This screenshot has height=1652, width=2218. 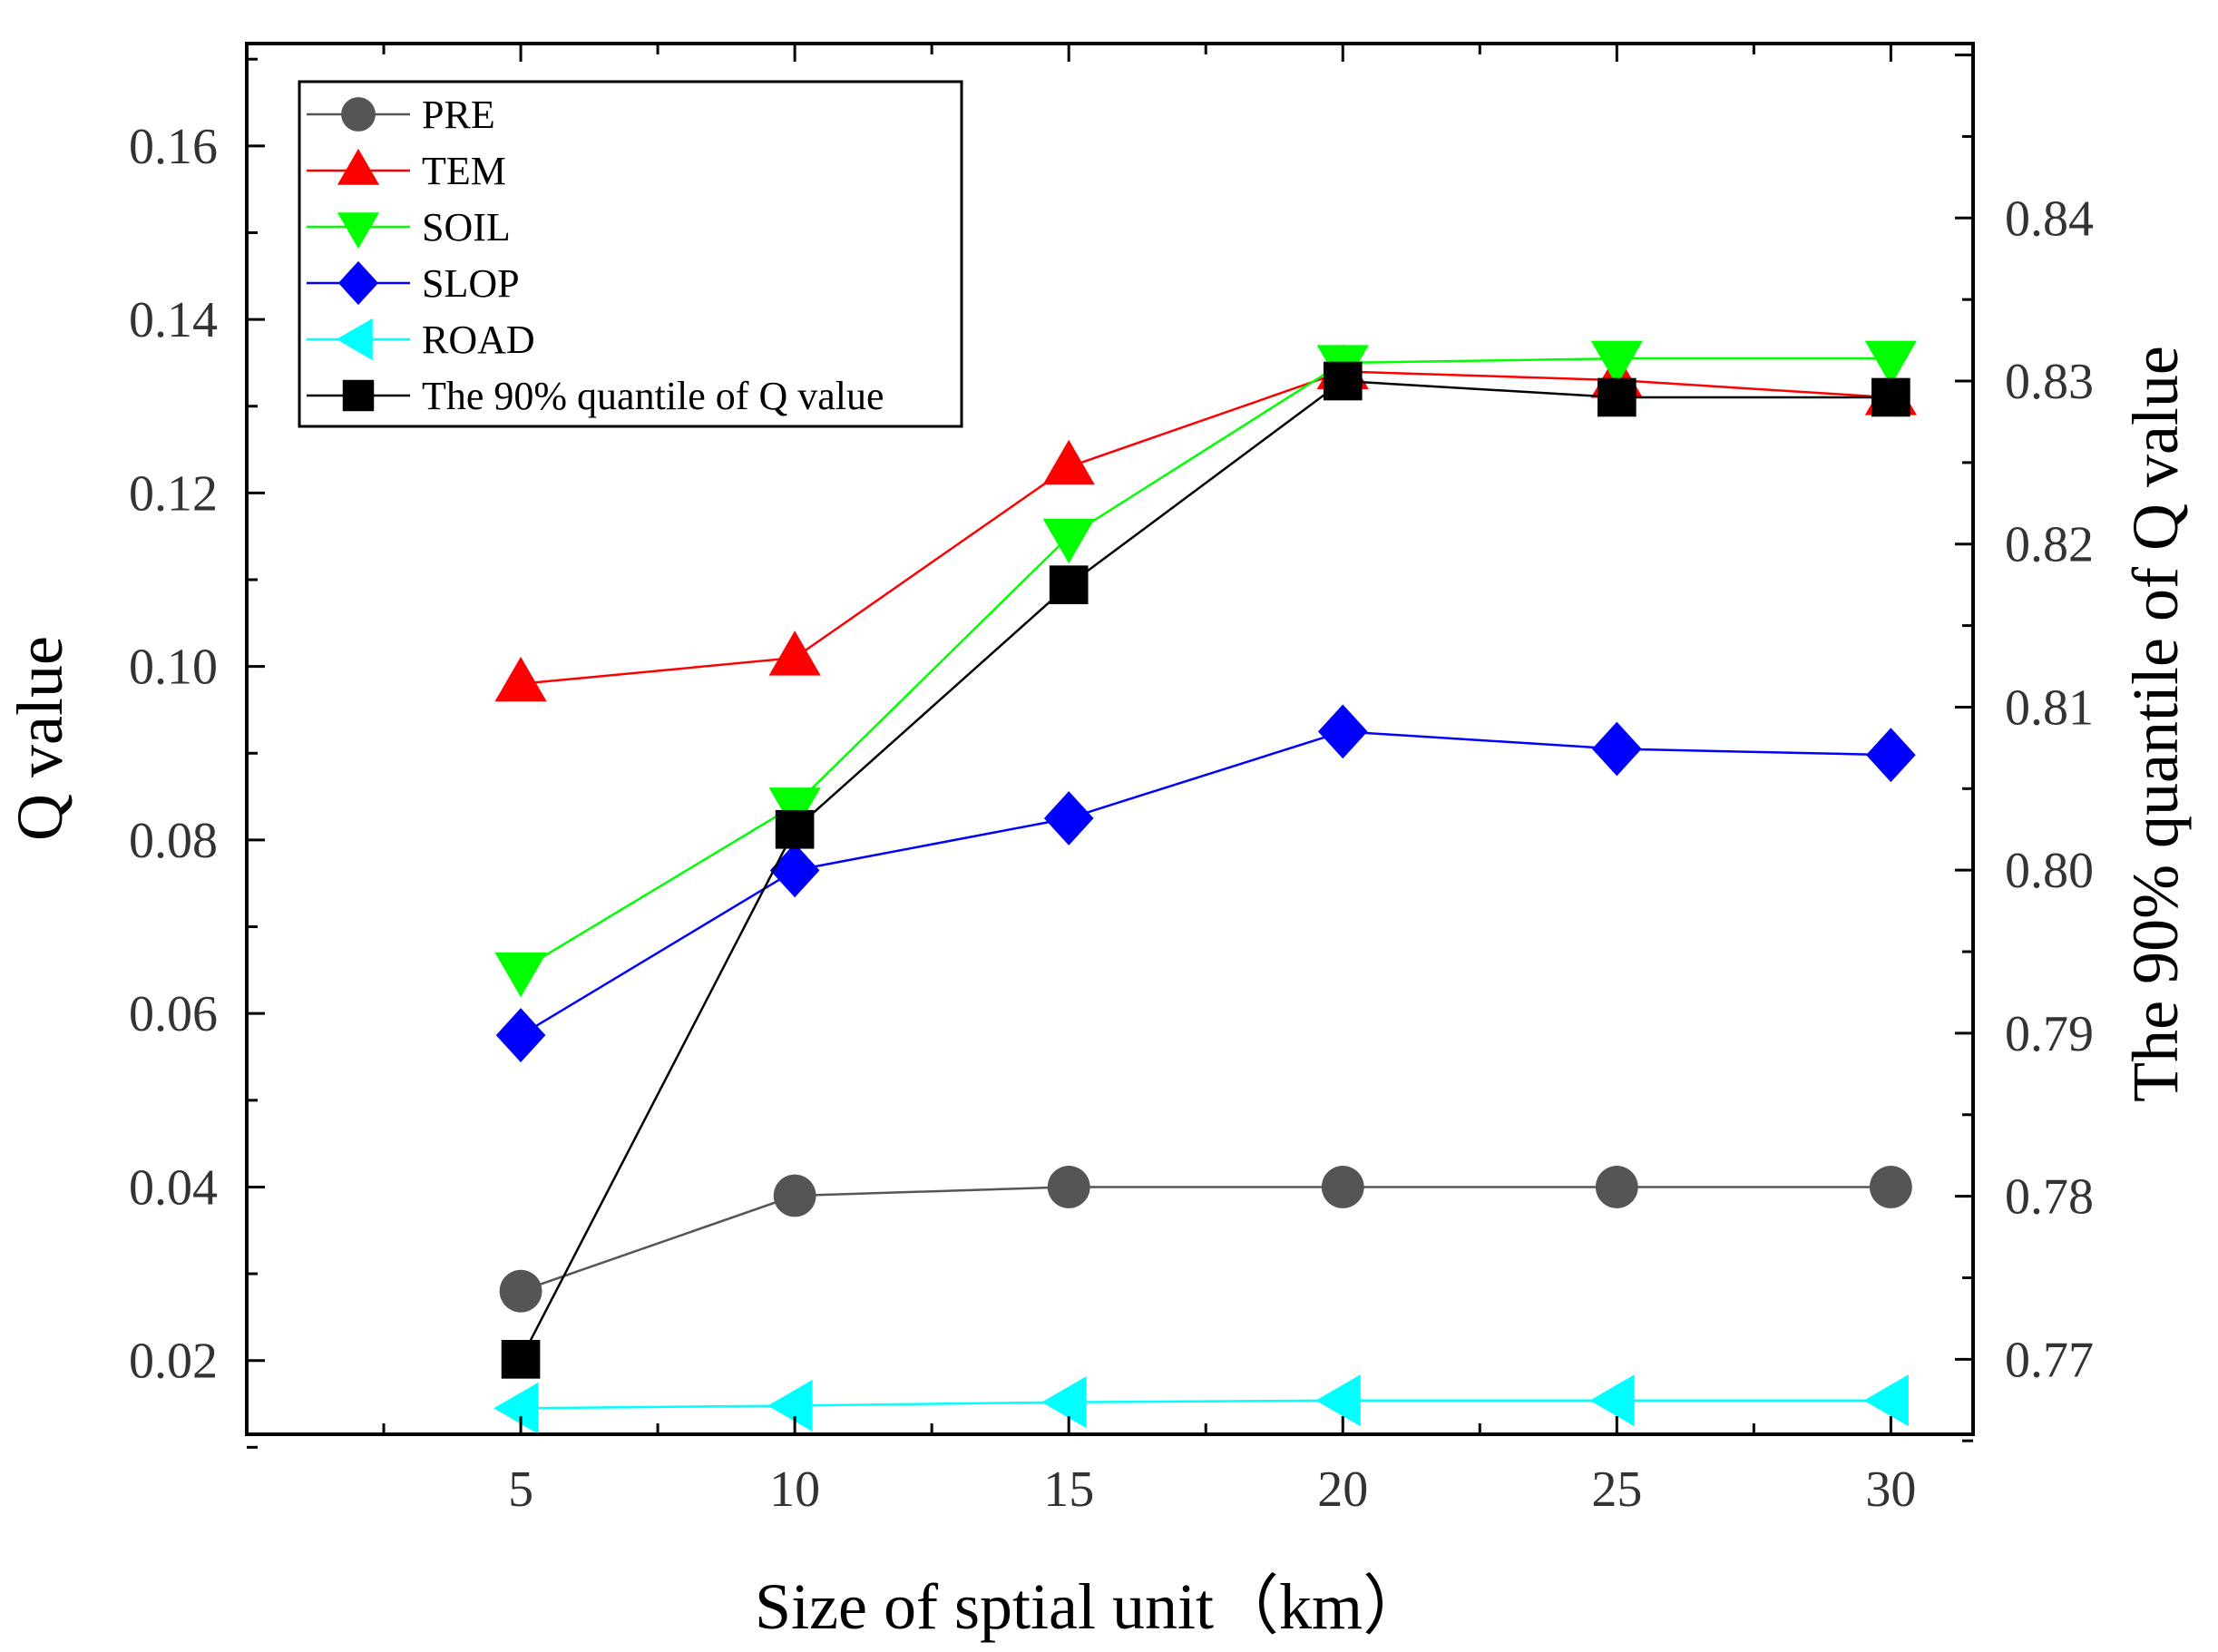 I want to click on legend-marker-slop, so click(x=358, y=283).